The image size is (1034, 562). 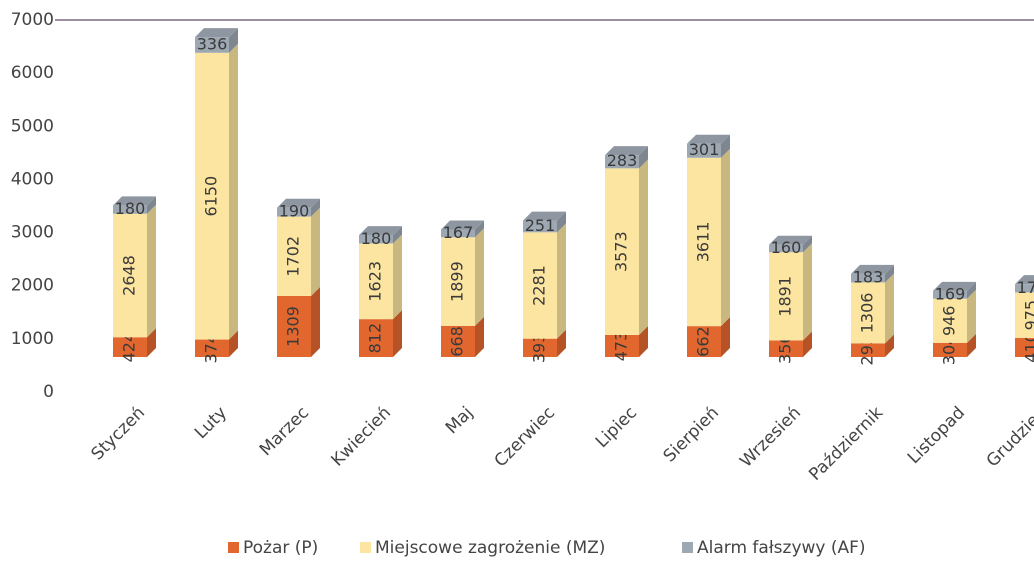 I want to click on x-tick-label: Lipiec, so click(x=616, y=427).